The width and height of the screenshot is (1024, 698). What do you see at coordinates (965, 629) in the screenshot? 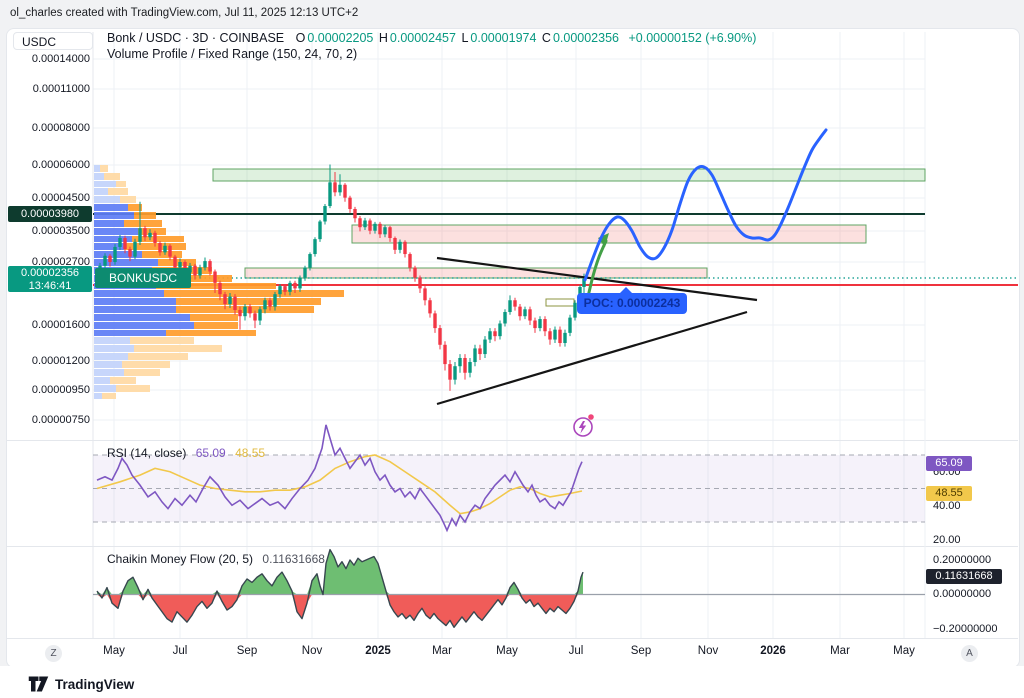
I see `indicator-tick-label: −0.20000000` at bounding box center [965, 629].